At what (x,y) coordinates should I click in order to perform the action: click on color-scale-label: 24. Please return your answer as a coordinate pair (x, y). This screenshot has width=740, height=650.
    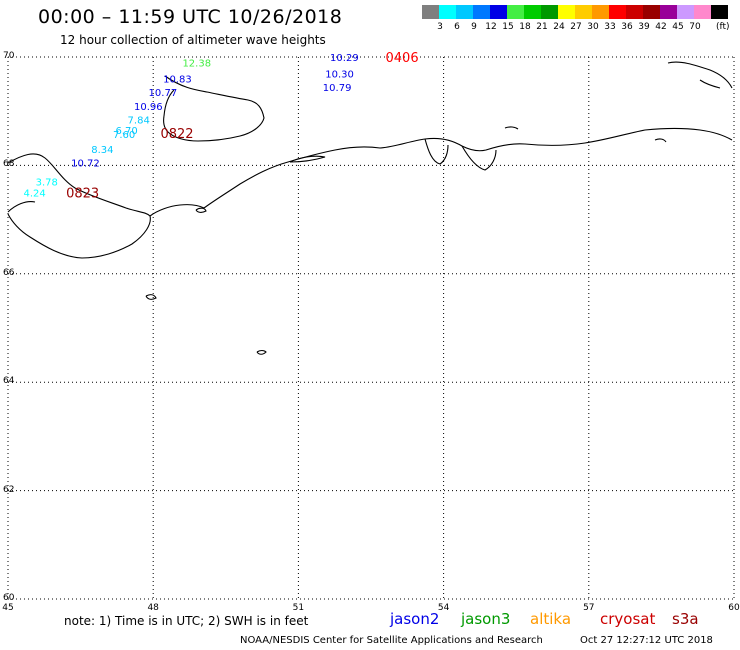
    Looking at the image, I should click on (559, 27).